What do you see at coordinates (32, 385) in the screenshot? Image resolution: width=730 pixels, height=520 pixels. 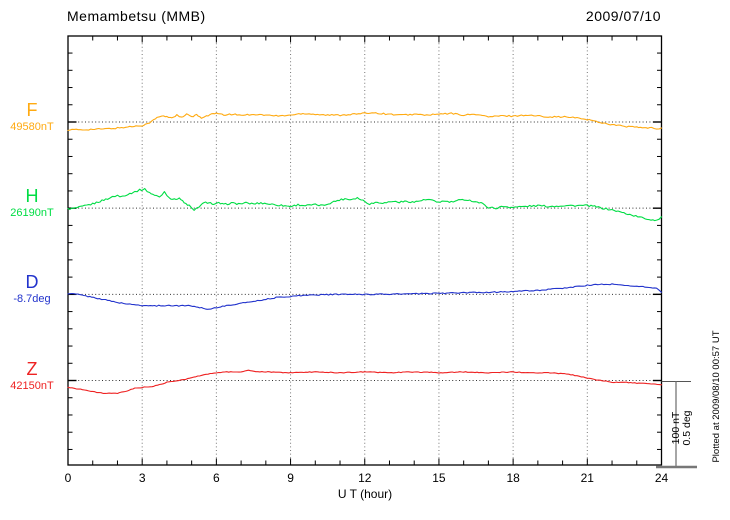 I see `channel-baseline-z: 42150nT` at bounding box center [32, 385].